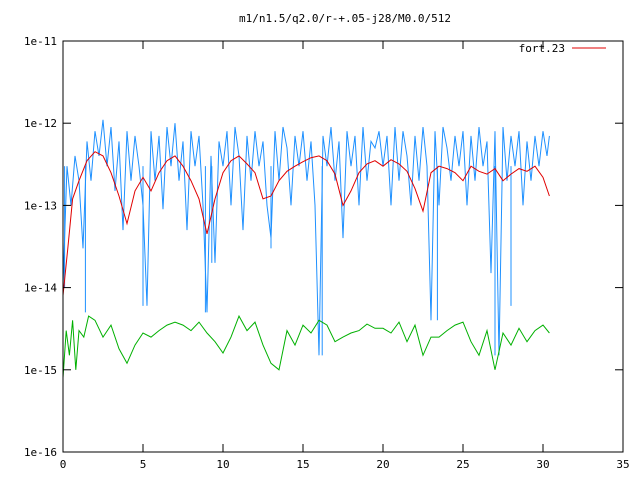  Describe the element at coordinates (40, 452) in the screenshot. I see `y-tick-label: 1e-16` at that location.